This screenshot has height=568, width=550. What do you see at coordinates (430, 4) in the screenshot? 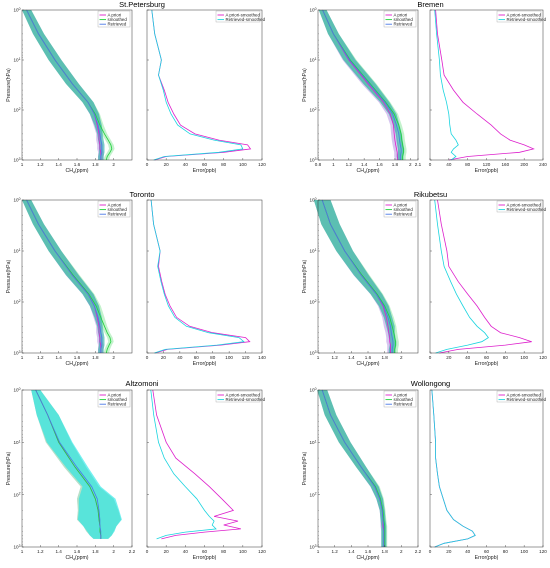
I see `station-title: Bremen` at bounding box center [430, 4].